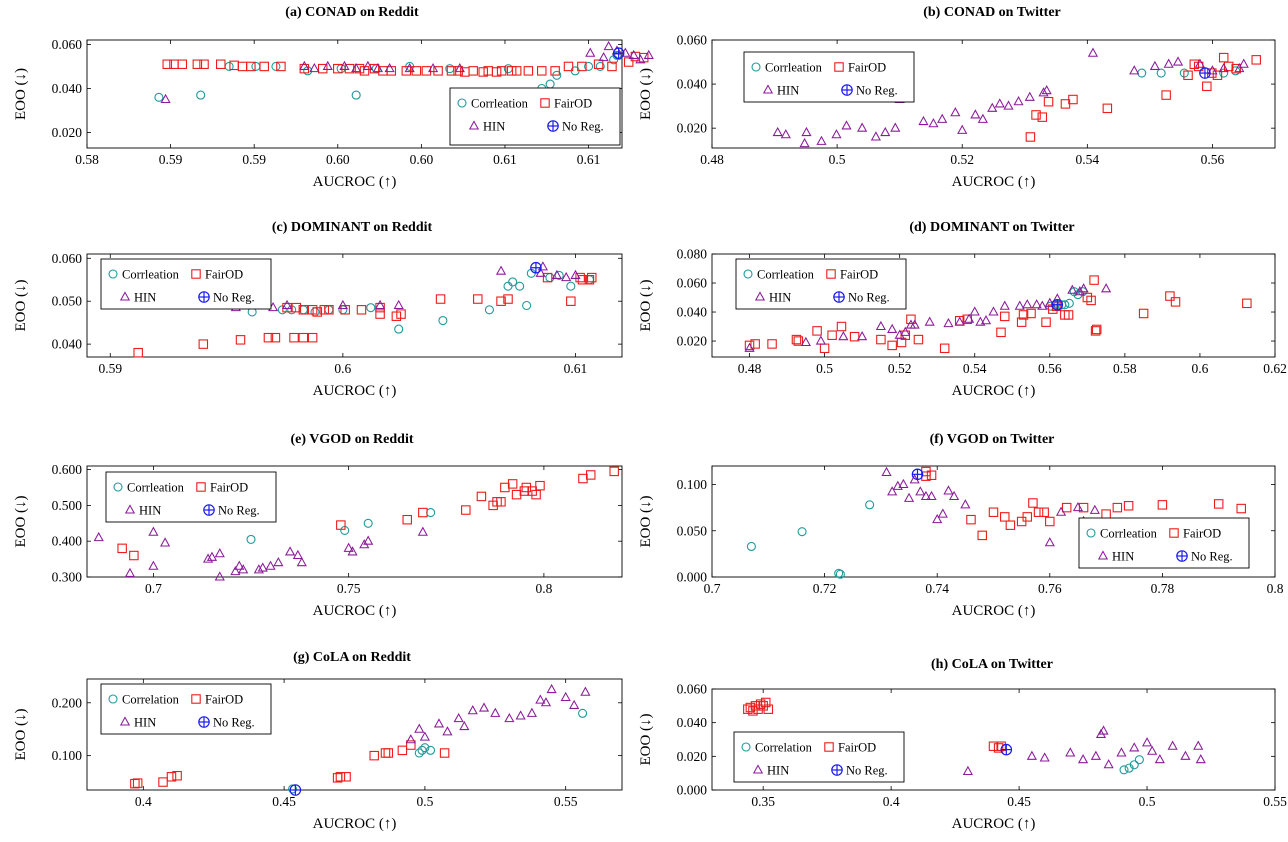  What do you see at coordinates (566, 801) in the screenshot?
I see `x-tick-label: 0.55` at bounding box center [566, 801].